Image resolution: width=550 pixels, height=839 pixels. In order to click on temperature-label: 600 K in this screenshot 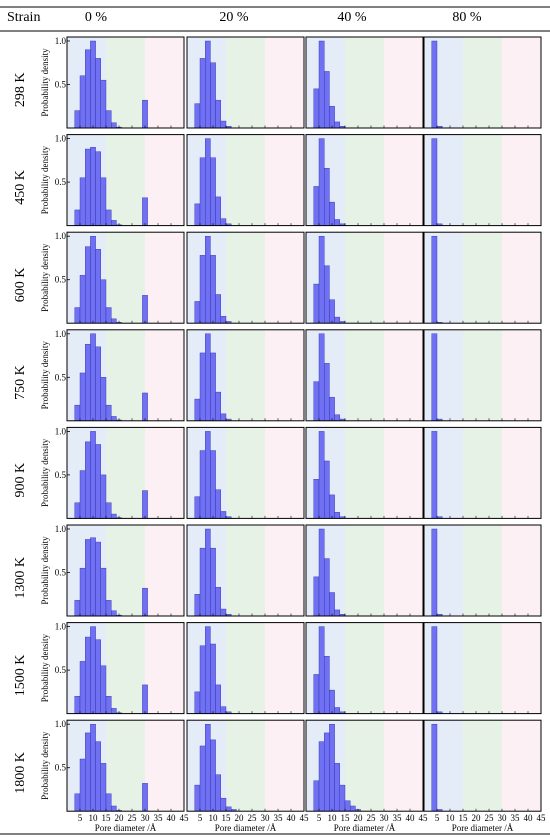, I will do `click(20, 285)`.